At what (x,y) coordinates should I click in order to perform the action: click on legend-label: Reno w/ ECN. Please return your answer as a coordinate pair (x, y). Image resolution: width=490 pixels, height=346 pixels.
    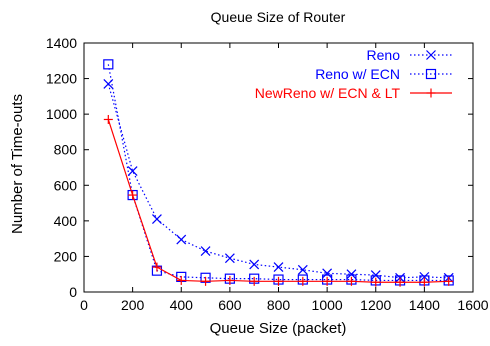
    Looking at the image, I should click on (357, 74).